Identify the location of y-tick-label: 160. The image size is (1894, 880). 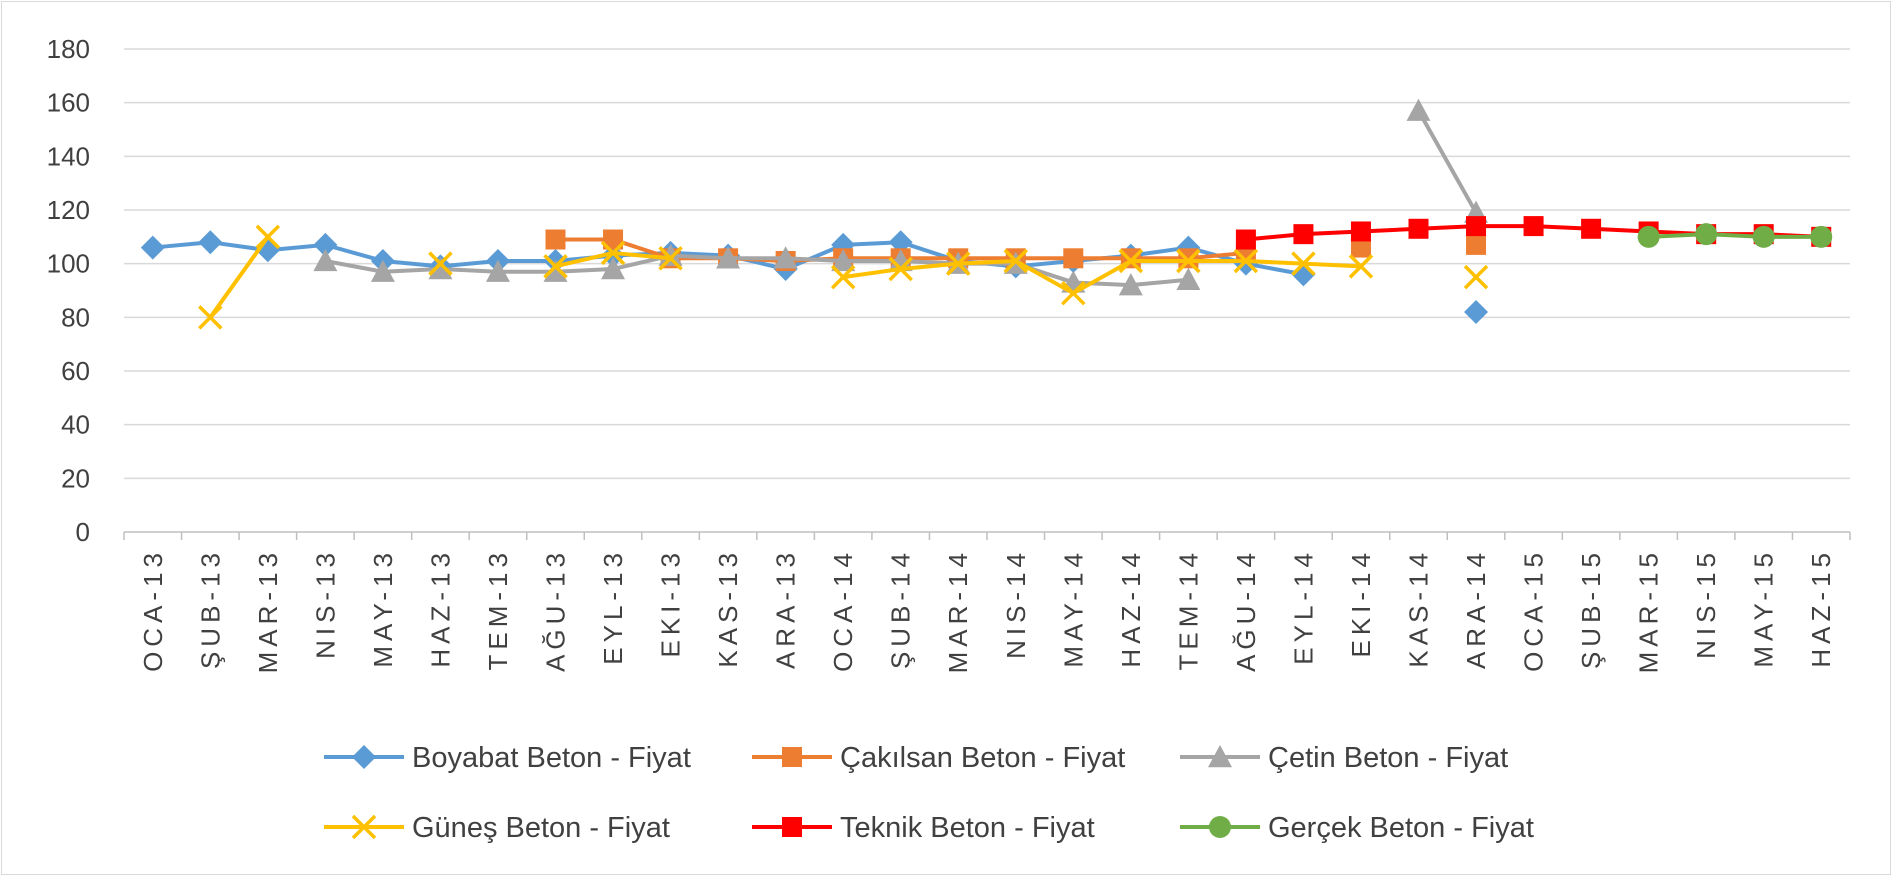
(68, 103).